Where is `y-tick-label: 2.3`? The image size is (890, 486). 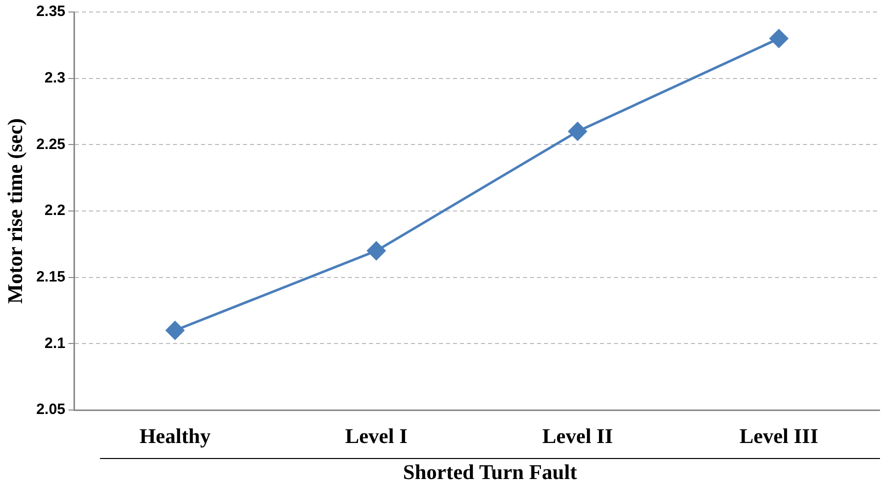 y-tick-label: 2.3 is located at coordinates (55, 77).